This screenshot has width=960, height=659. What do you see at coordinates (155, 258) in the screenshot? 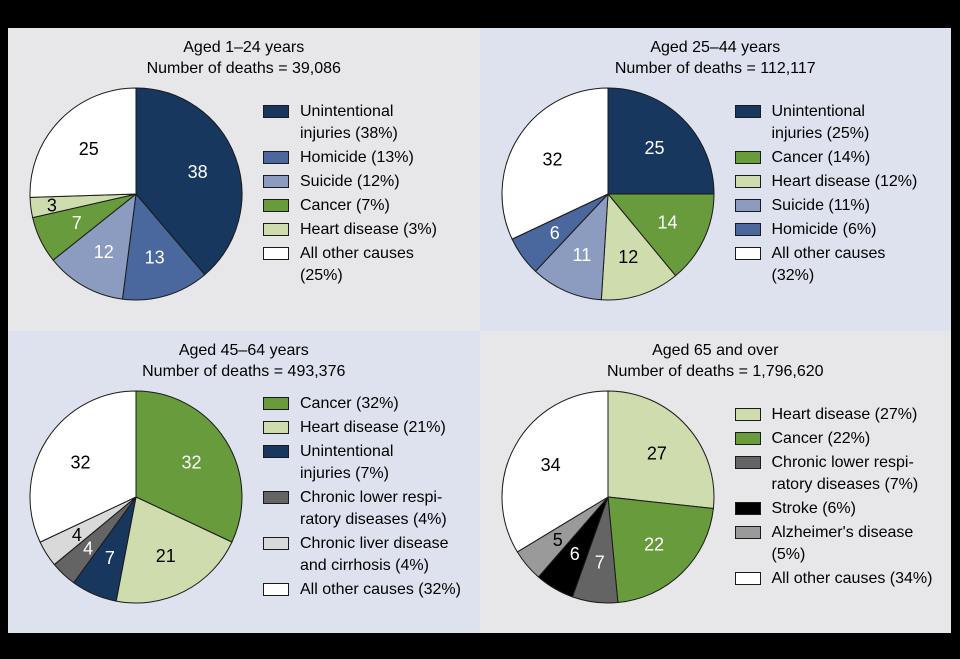
I see `slice-value-label: 13` at bounding box center [155, 258].